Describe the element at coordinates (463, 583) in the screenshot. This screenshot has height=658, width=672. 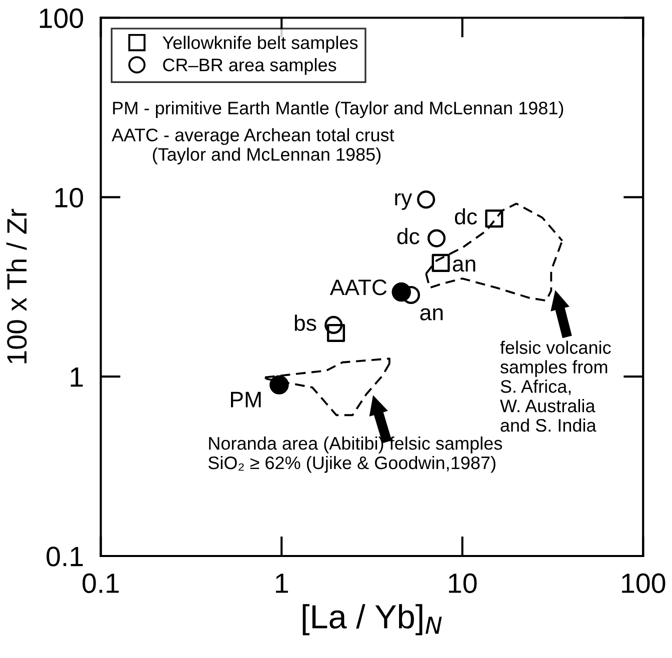
I see `x-tick-label: 10` at that location.